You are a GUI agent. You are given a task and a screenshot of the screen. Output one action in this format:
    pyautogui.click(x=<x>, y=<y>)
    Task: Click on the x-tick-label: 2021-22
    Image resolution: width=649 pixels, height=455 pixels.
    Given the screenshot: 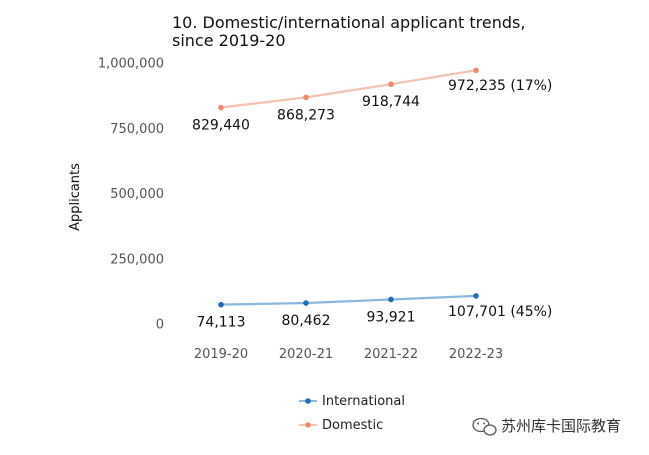 What is the action you would take?
    pyautogui.click(x=391, y=354)
    